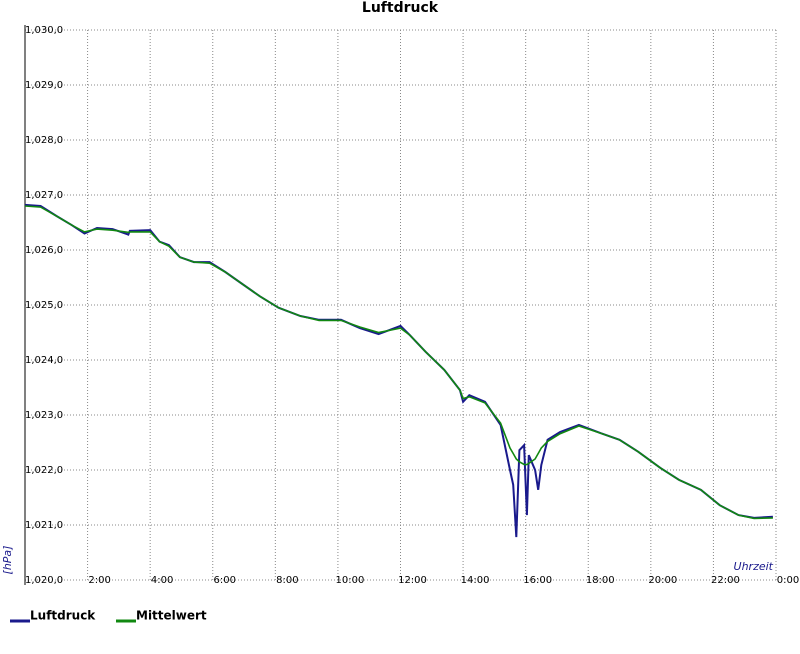 This screenshot has height=654, width=800. I want to click on y-tick-label: 1,030,0, so click(44, 30).